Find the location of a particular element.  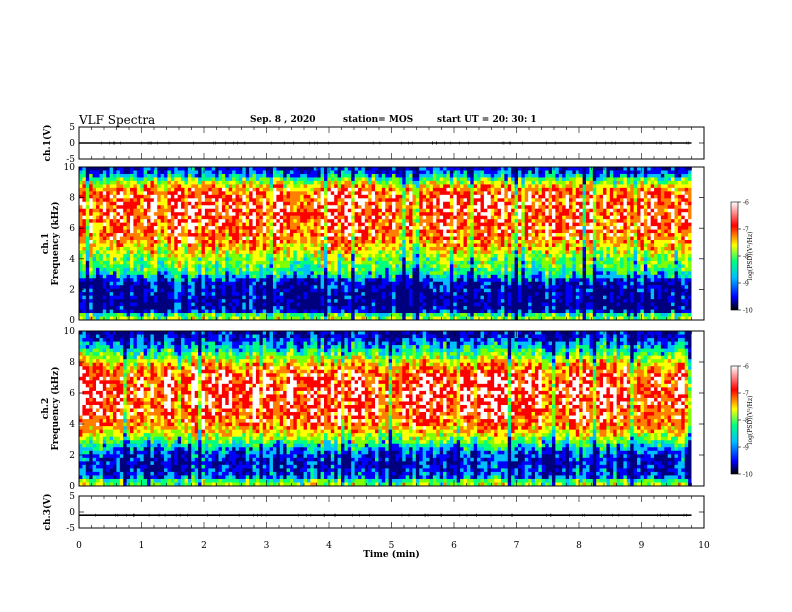

x-tick-label: 8 is located at coordinates (579, 546).